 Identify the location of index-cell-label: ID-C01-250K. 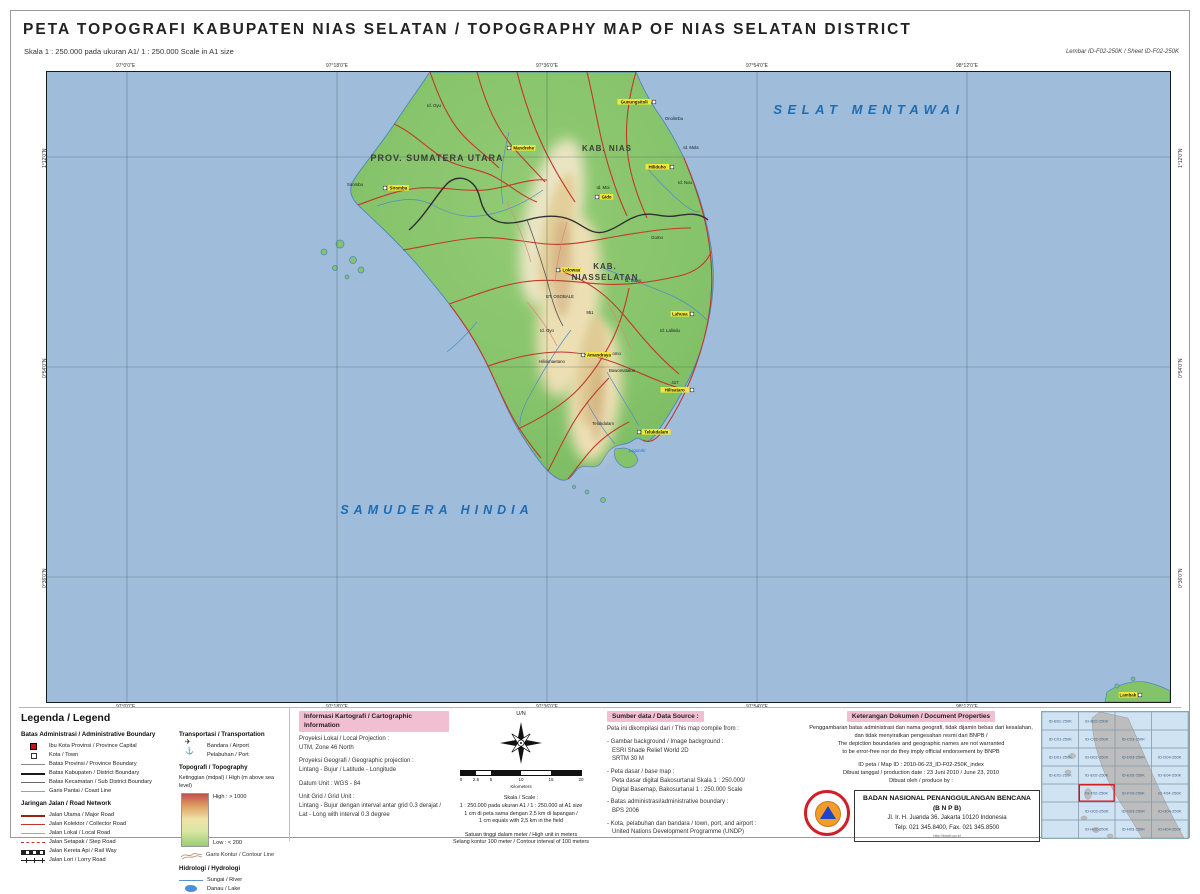
(1061, 739).